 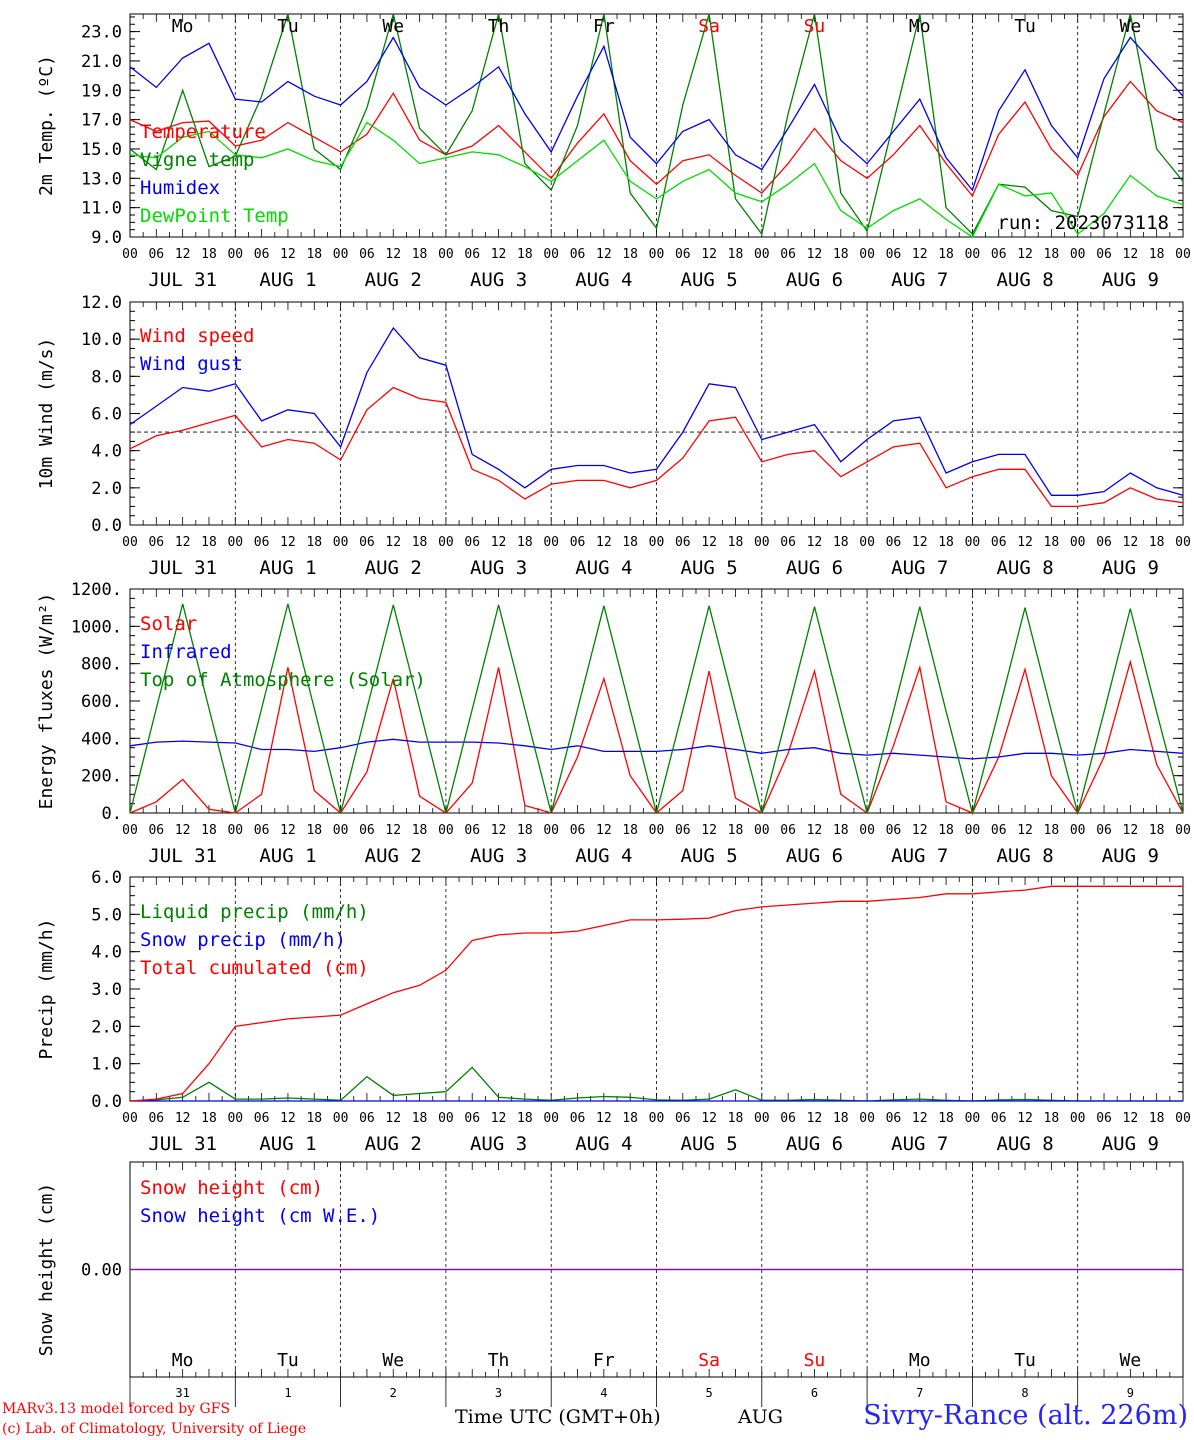 I want to click on weekday-label: Sa, so click(x=709, y=1360).